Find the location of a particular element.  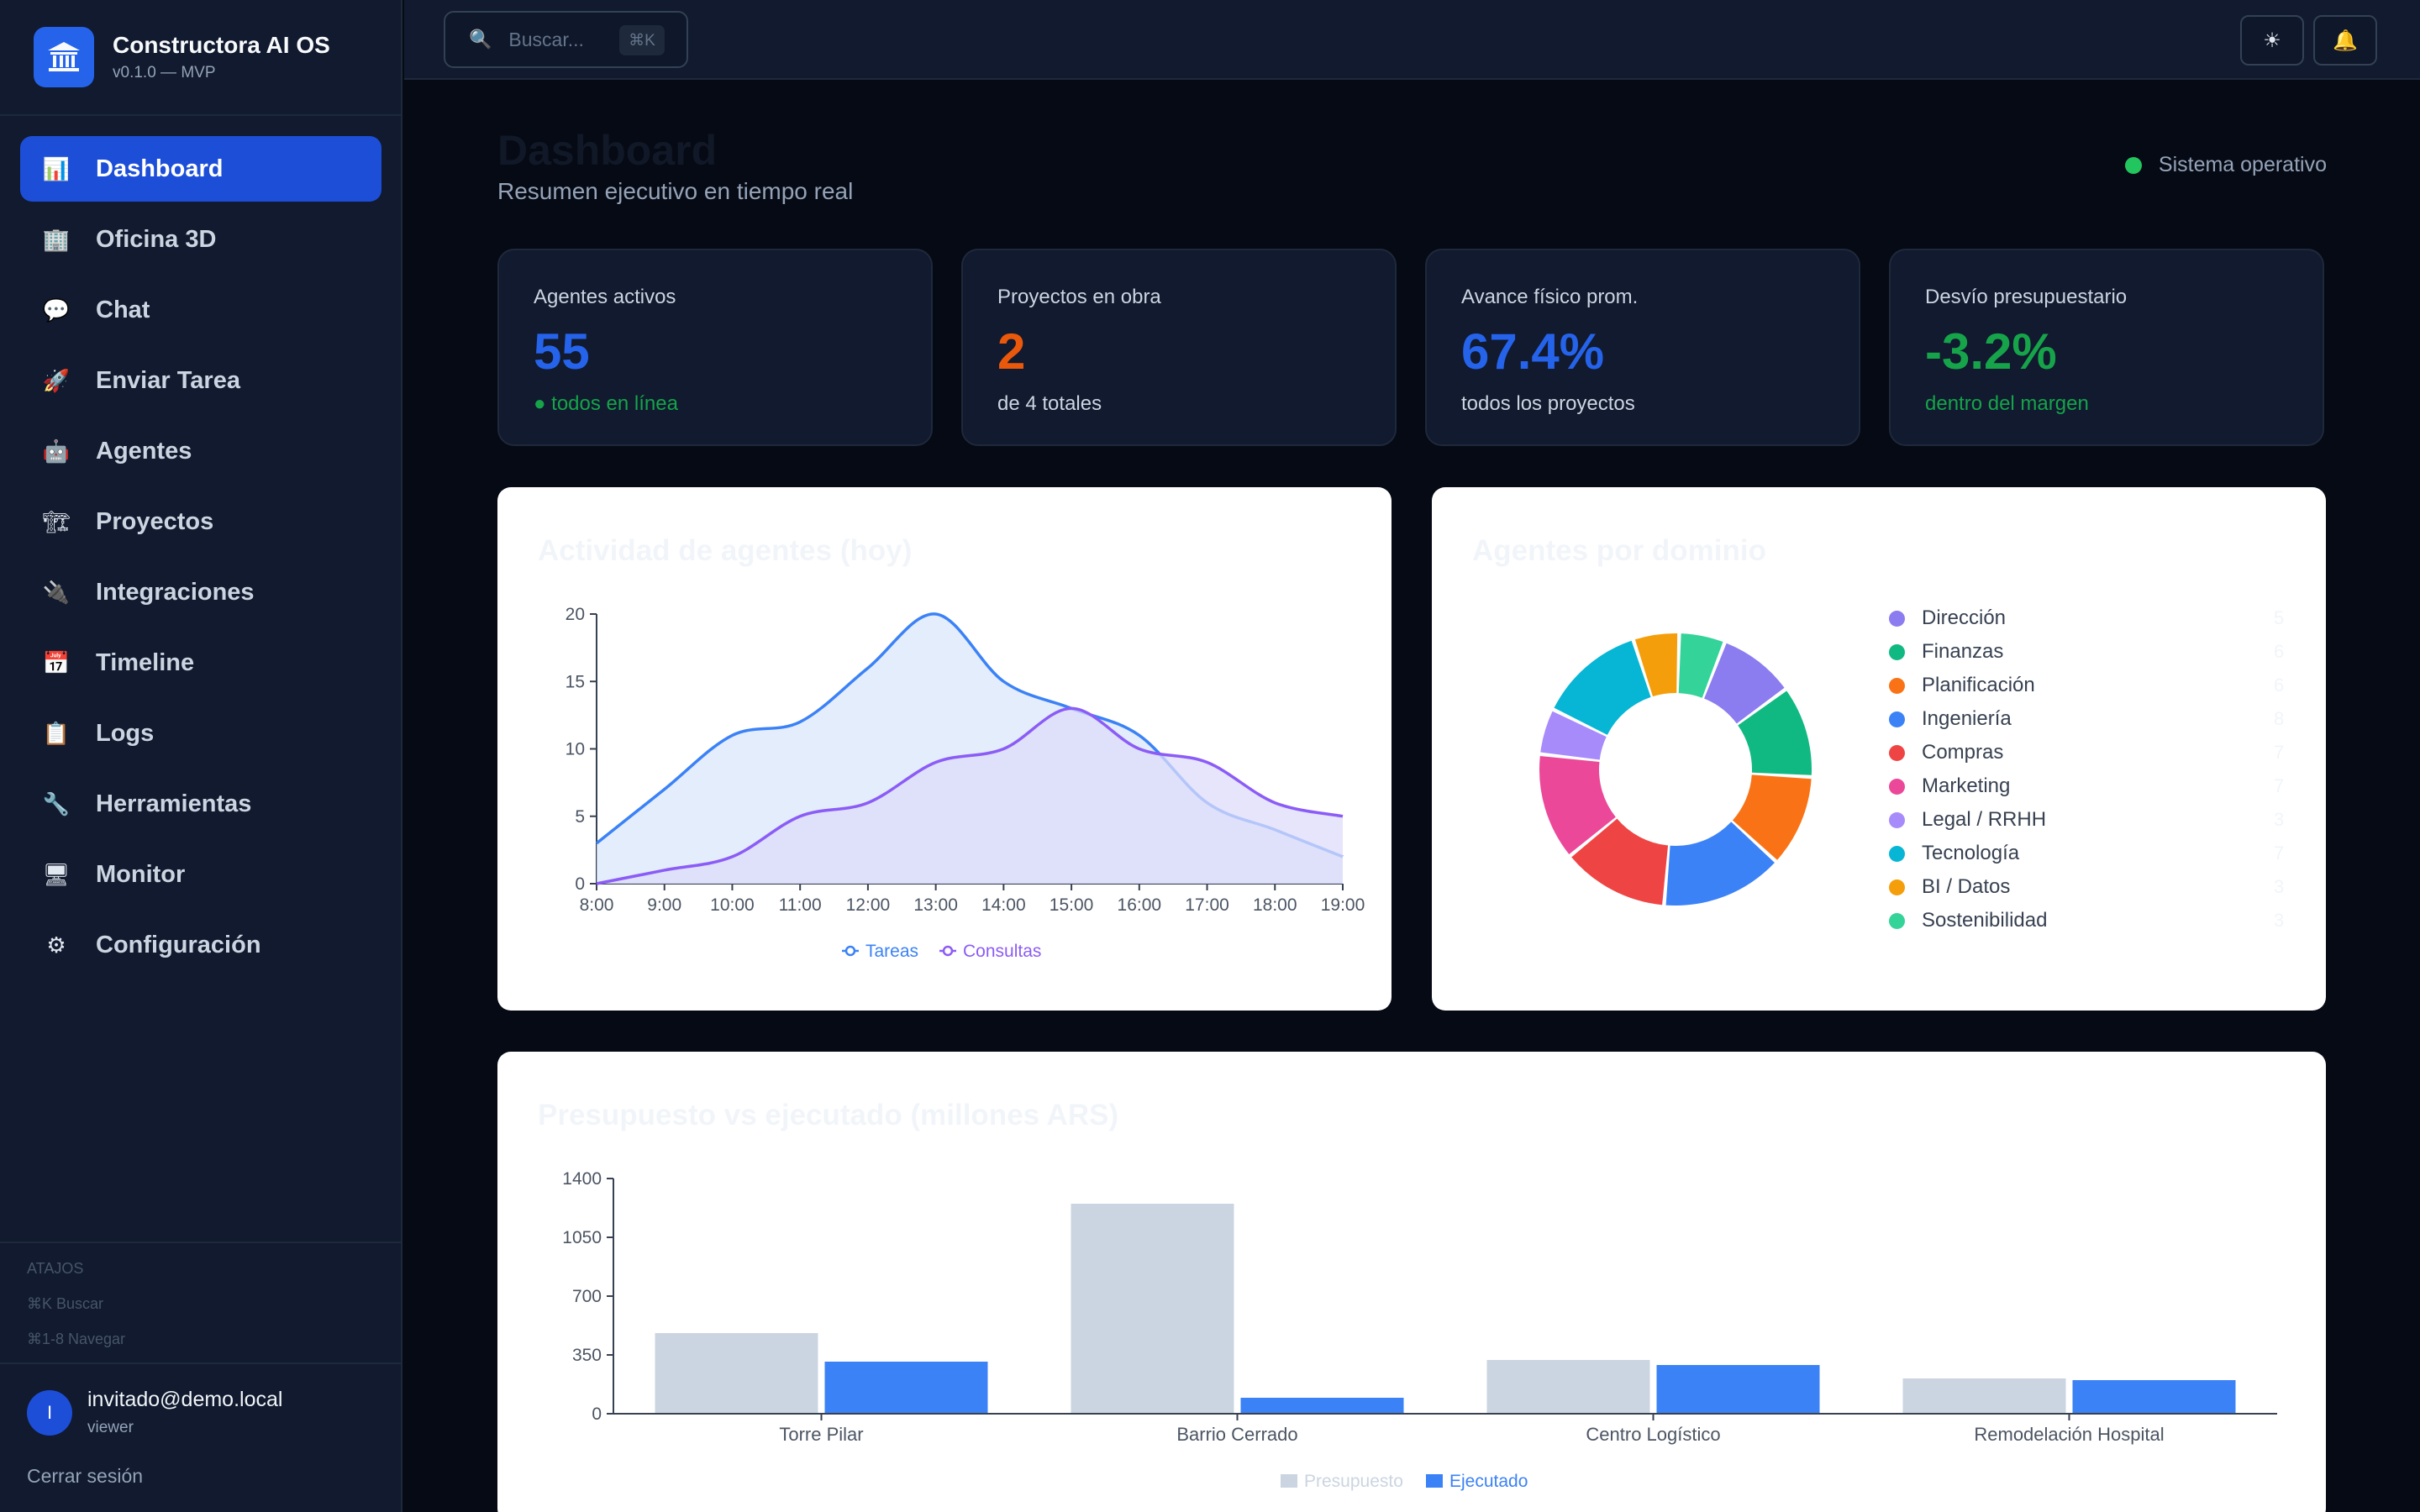

legend-label: BI / Datos is located at coordinates (1967, 886).